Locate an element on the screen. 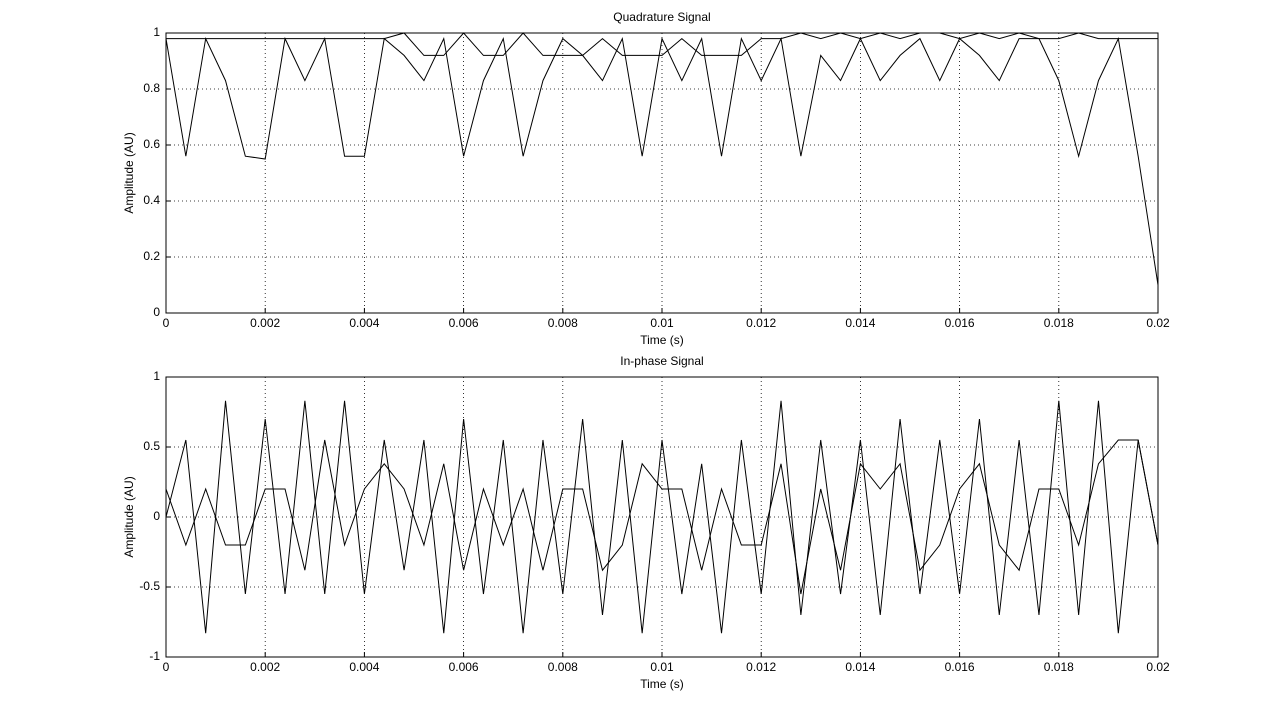  y-tick-label: 0.6 is located at coordinates (151, 144).